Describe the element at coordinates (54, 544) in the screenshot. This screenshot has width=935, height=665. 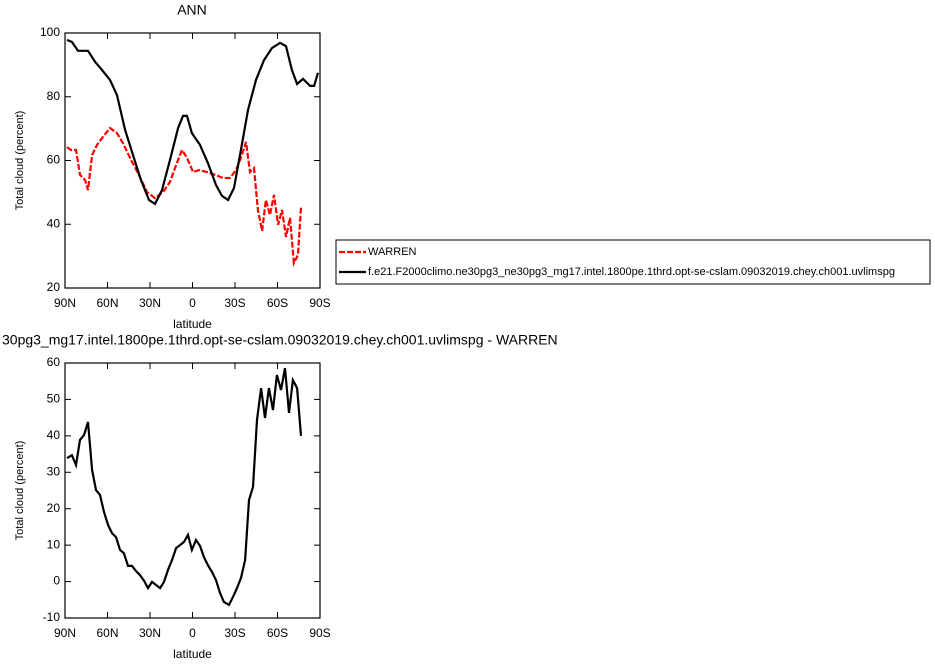
I see `y-tick-label: 10` at that location.